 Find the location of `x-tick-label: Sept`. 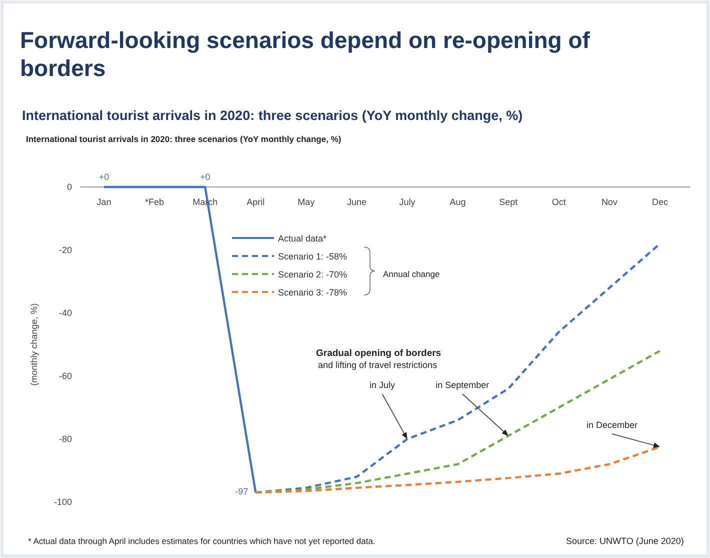

x-tick-label: Sept is located at coordinates (508, 202).